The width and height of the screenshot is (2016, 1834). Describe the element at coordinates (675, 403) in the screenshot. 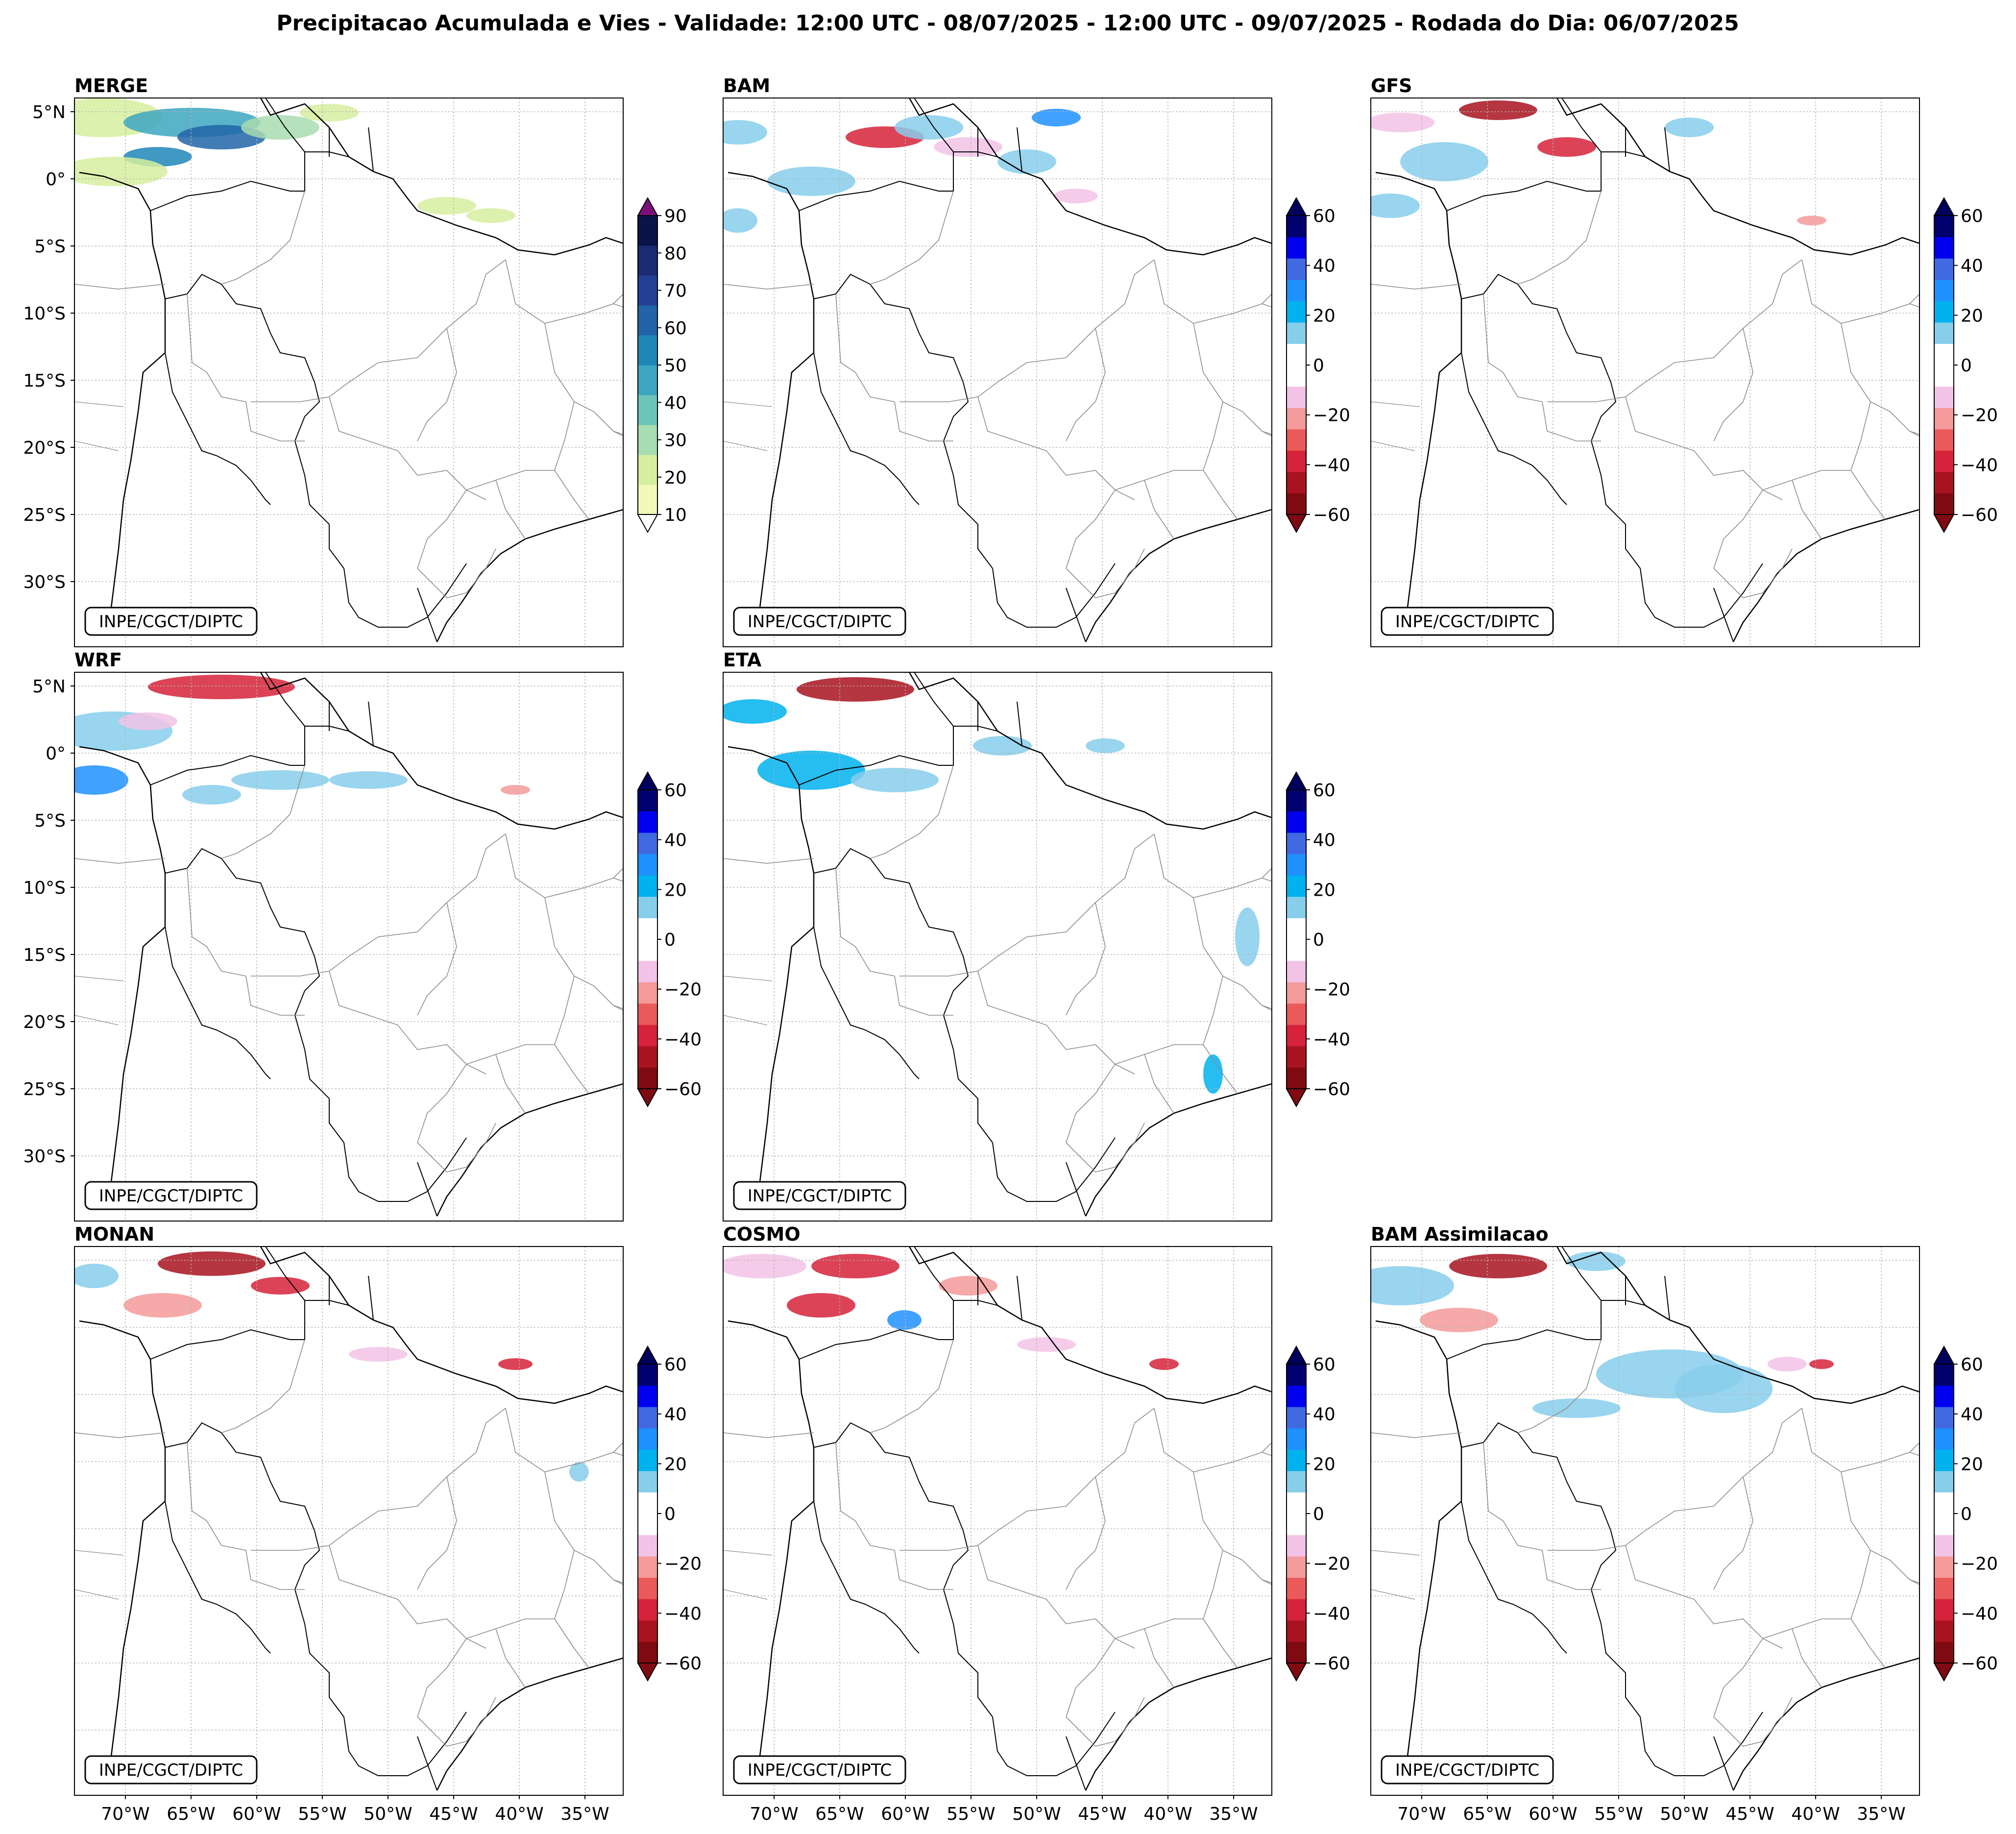

I see `colorbar-tick-label: 40` at that location.